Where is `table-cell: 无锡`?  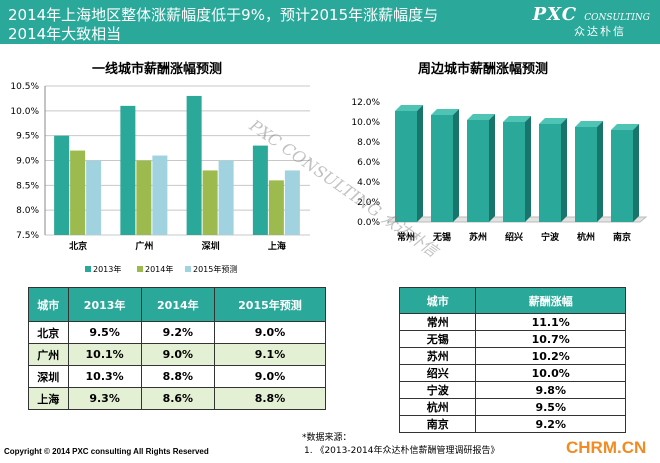 table-cell: 无锡 is located at coordinates (437, 339).